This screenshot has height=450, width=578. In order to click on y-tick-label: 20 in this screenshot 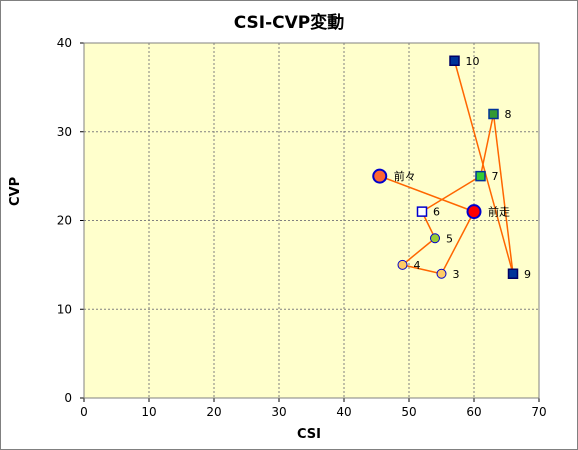, I will do `click(64, 221)`.